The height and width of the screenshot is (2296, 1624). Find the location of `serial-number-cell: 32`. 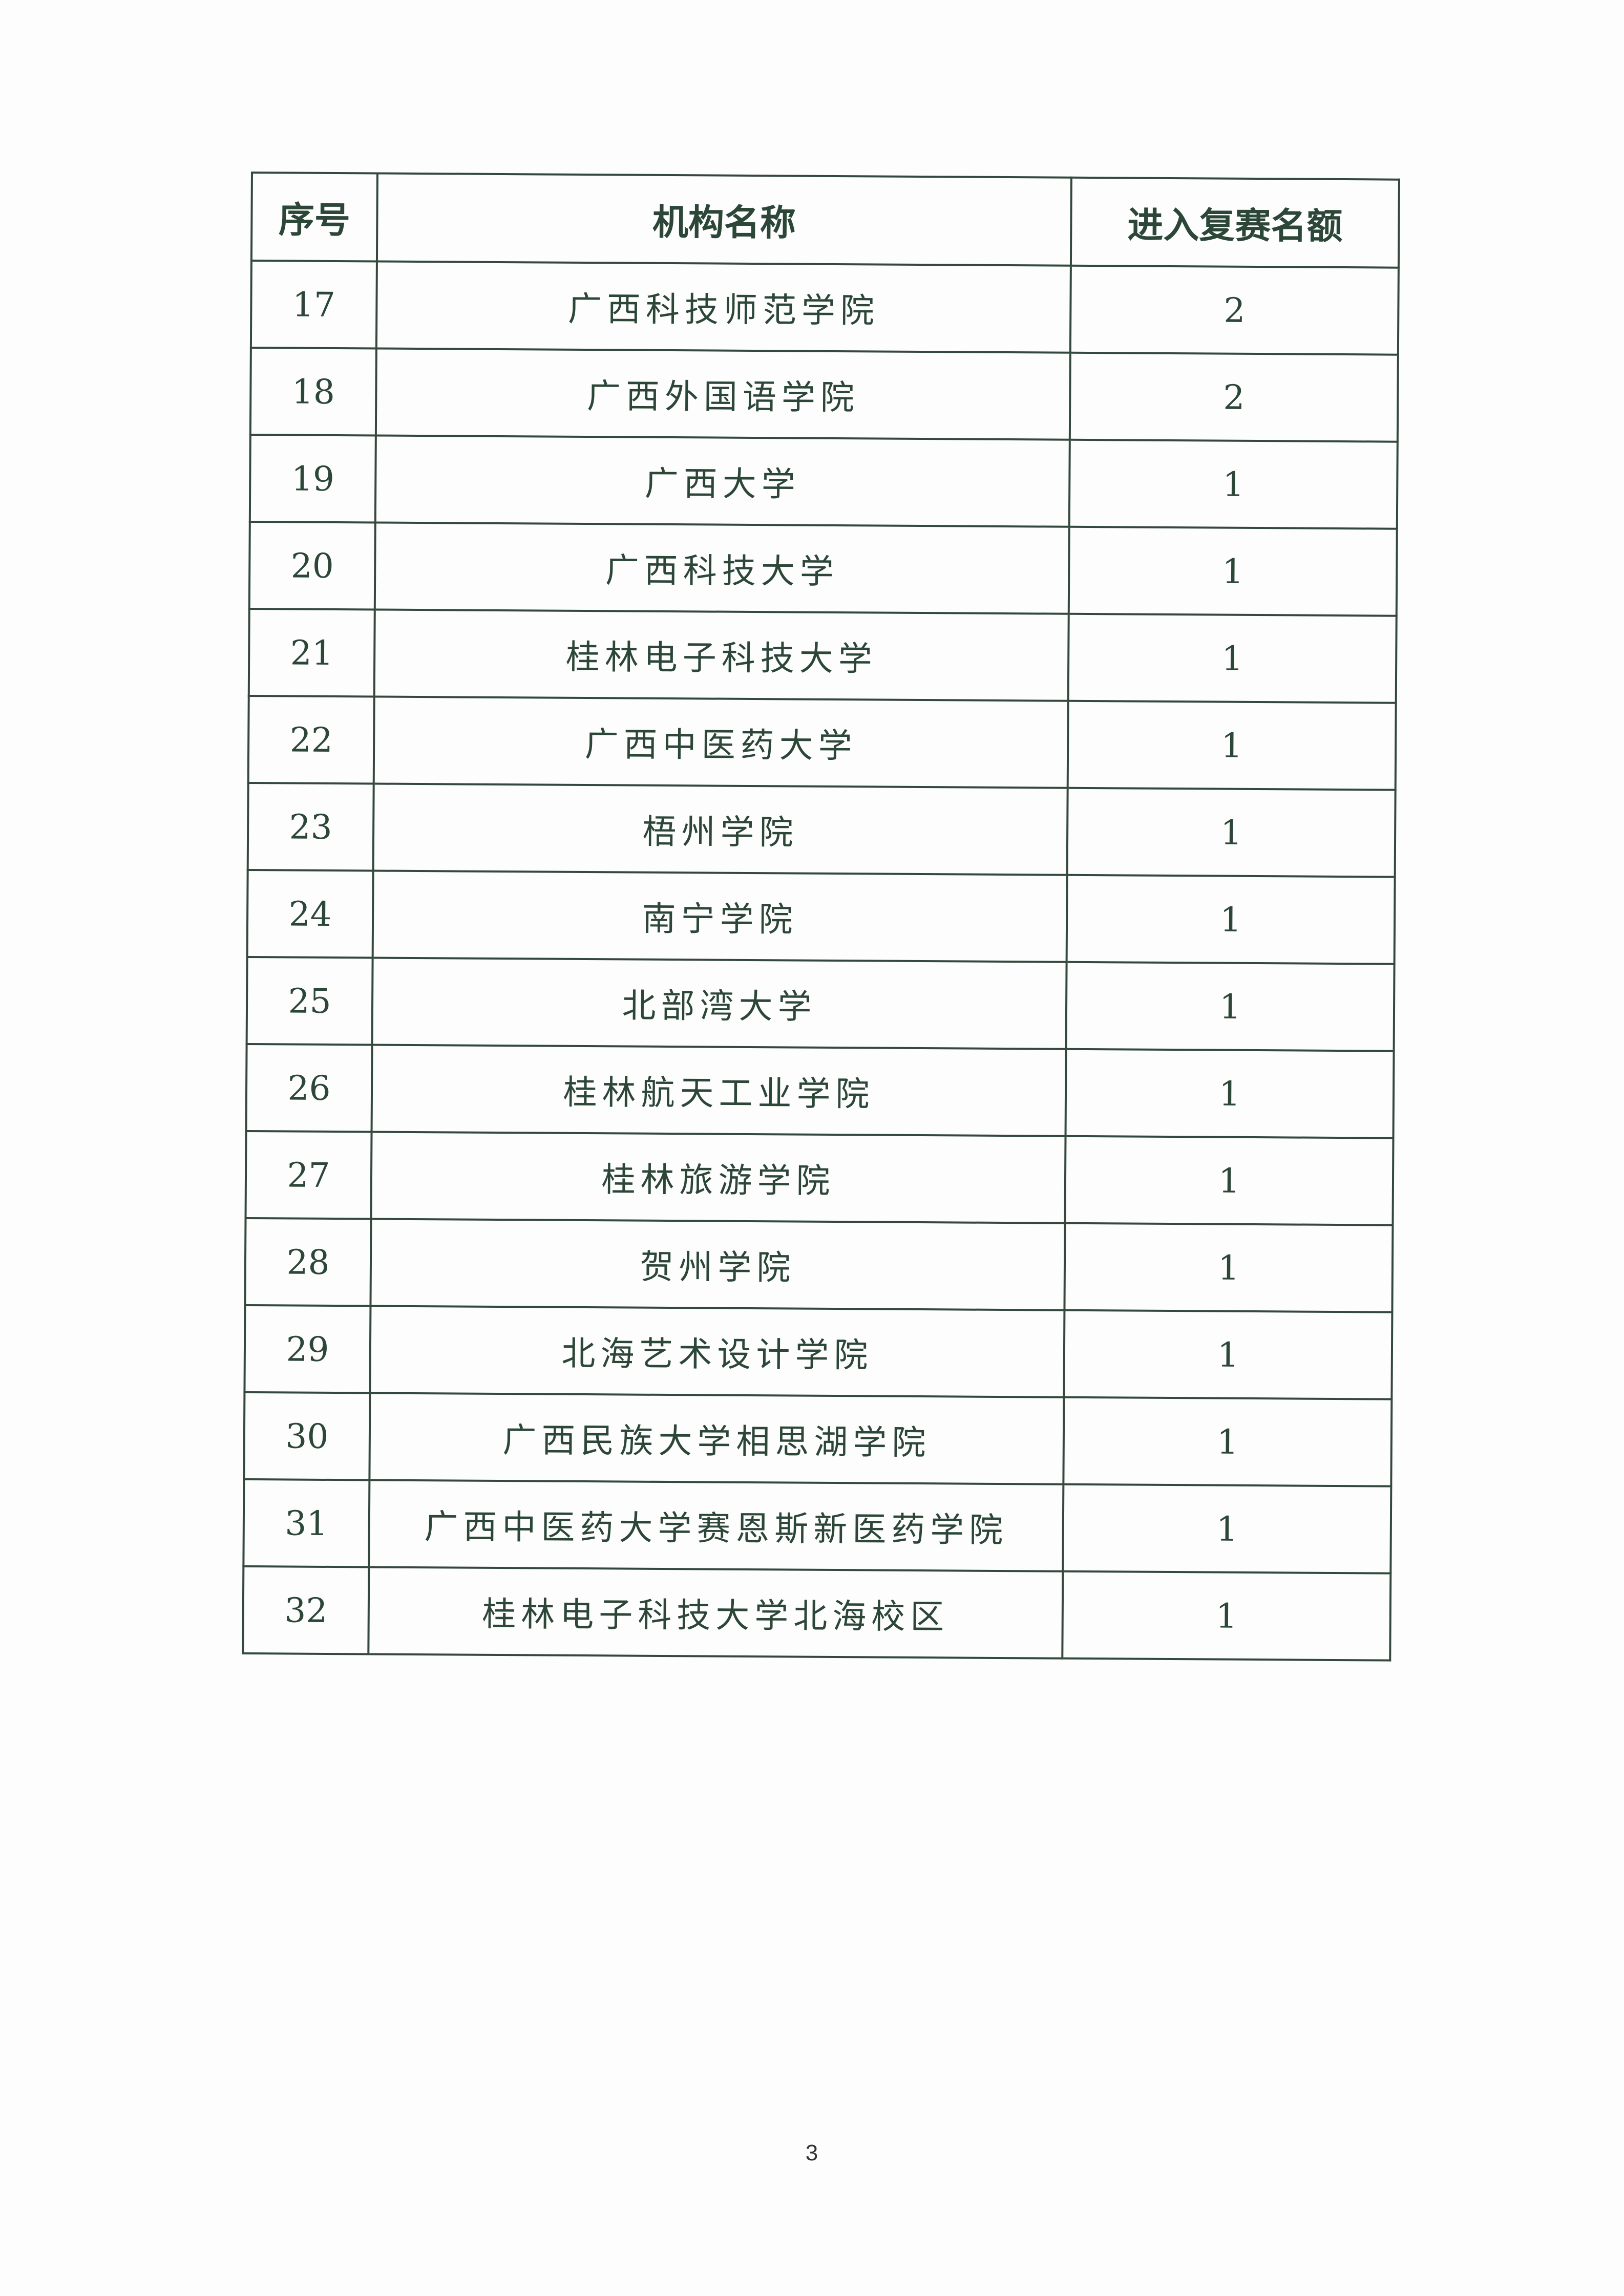

serial-number-cell: 32 is located at coordinates (306, 1610).